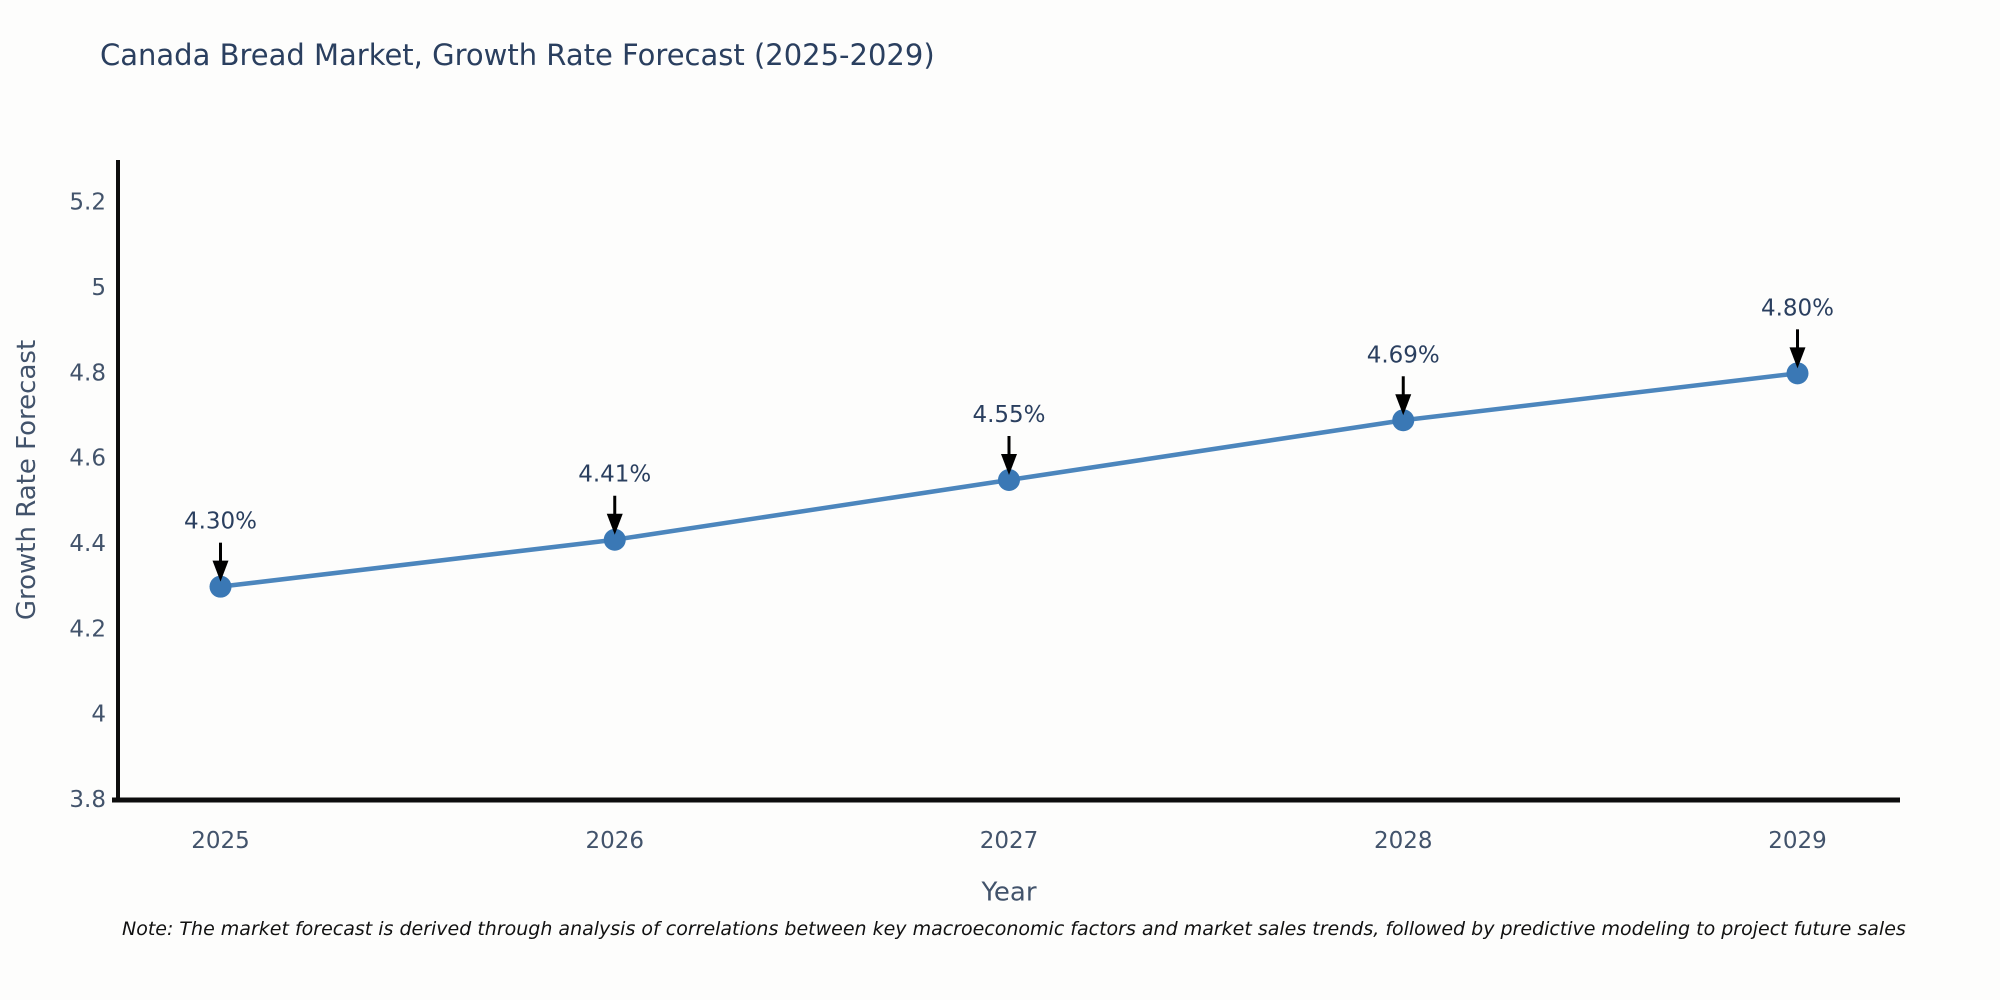  I want to click on x-tick-label: 2026, so click(614, 841).